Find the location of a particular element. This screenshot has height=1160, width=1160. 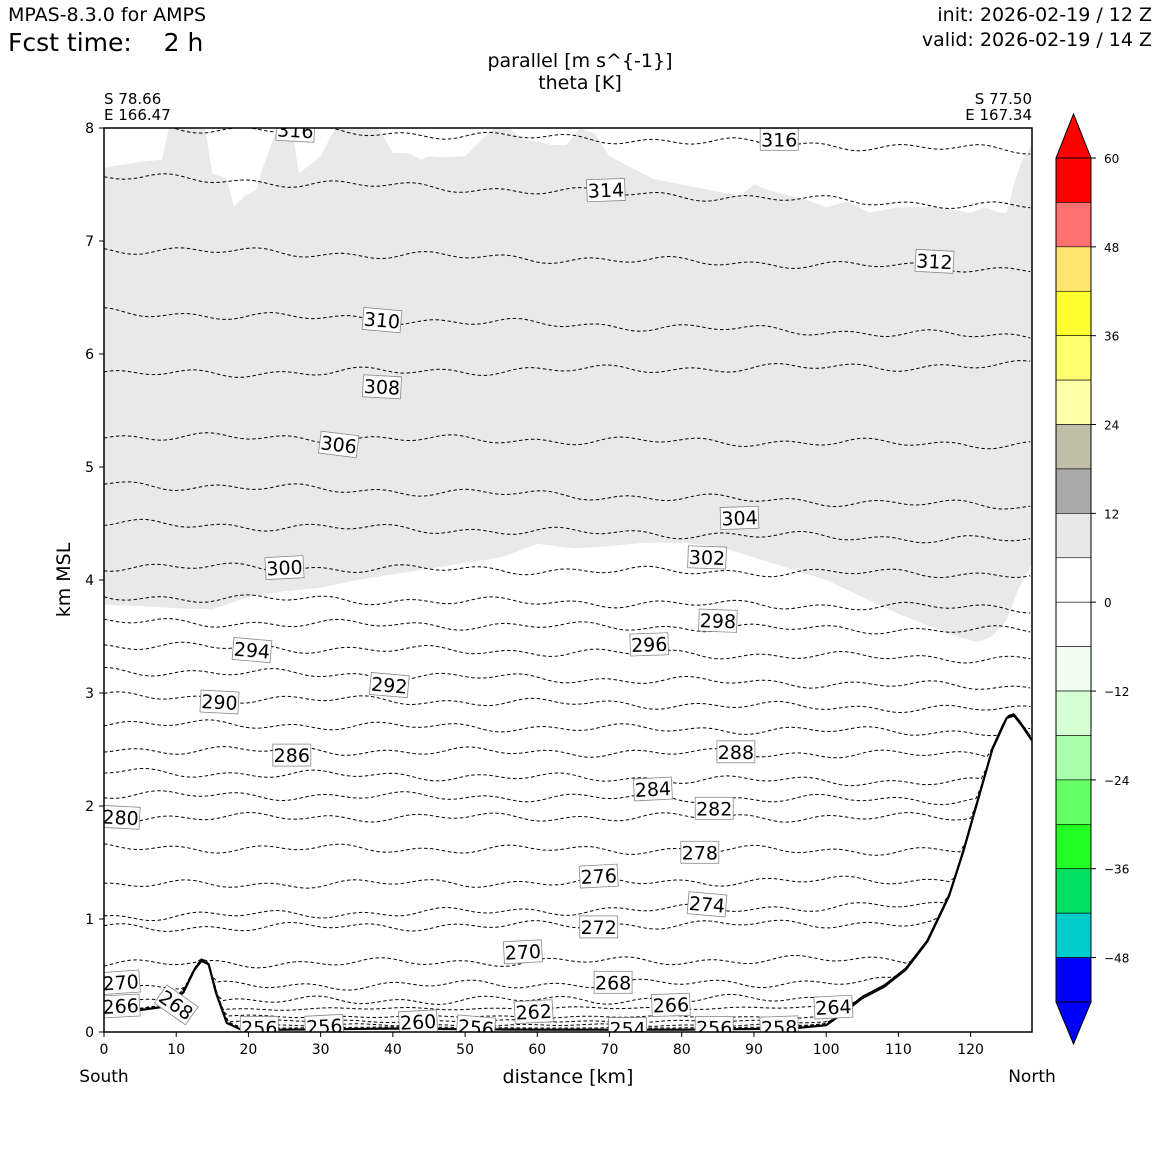

theta-label-306: 306 is located at coordinates (339, 444).